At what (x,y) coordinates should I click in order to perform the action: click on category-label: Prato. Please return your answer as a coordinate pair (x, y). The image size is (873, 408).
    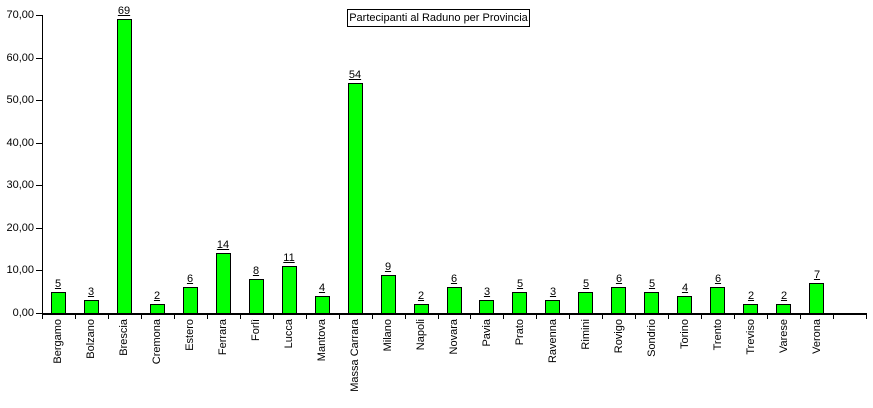
    Looking at the image, I should click on (520, 332).